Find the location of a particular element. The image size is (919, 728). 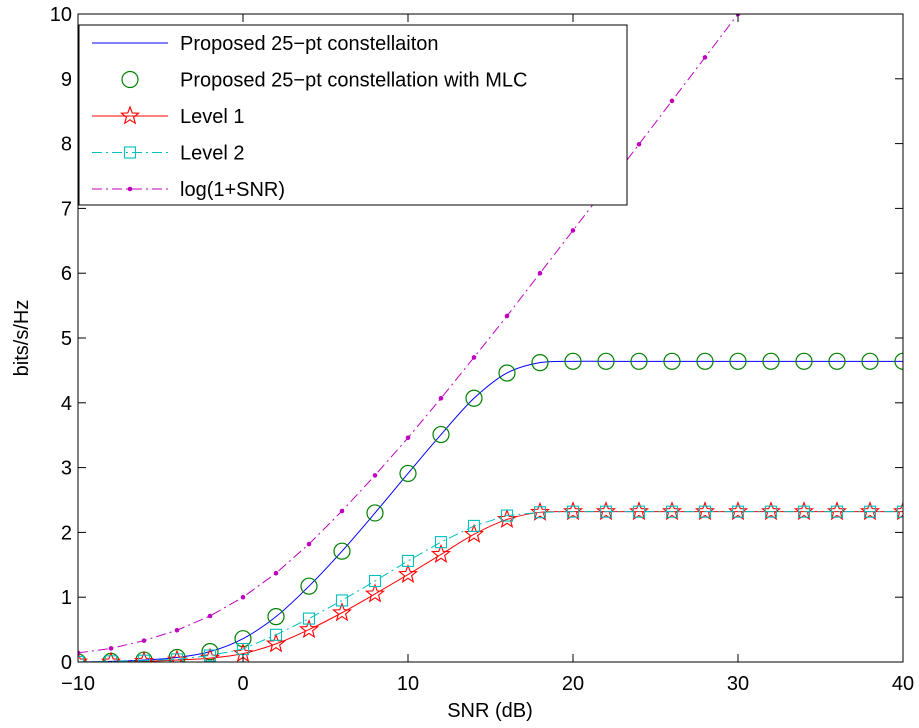

y-tick-label: 6 is located at coordinates (66, 274).